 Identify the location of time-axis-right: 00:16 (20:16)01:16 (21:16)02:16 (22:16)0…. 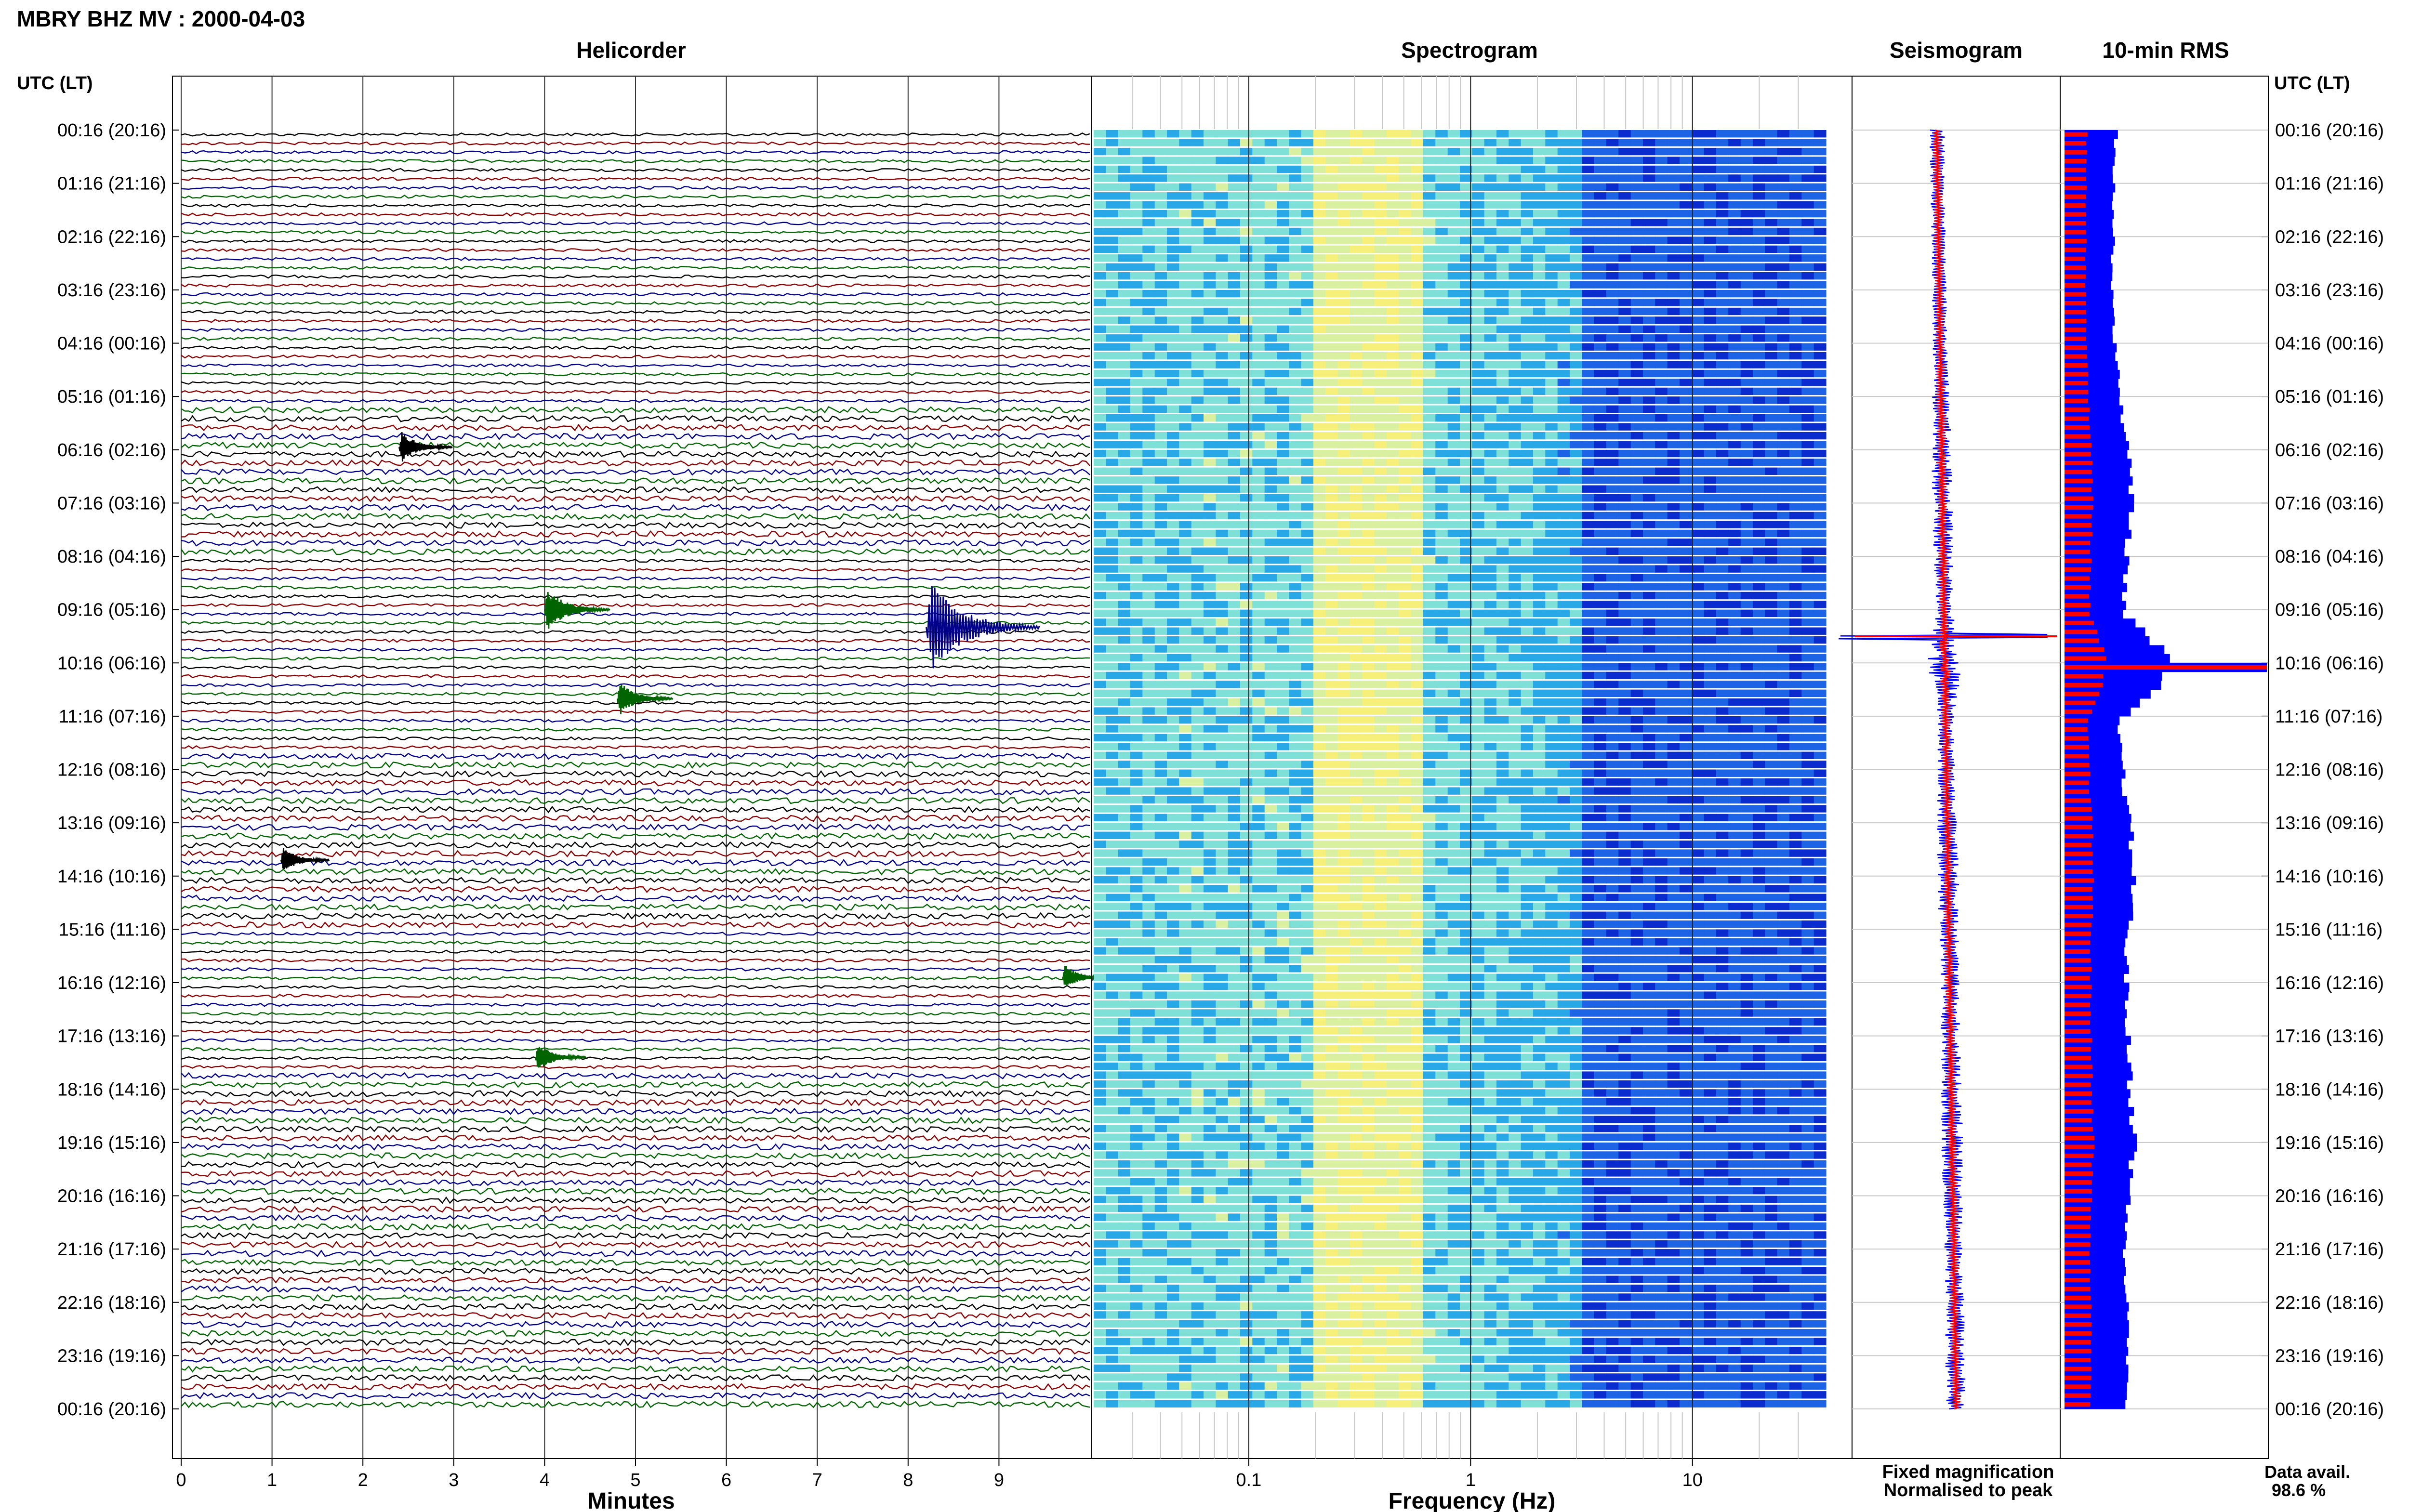
(2323, 770).